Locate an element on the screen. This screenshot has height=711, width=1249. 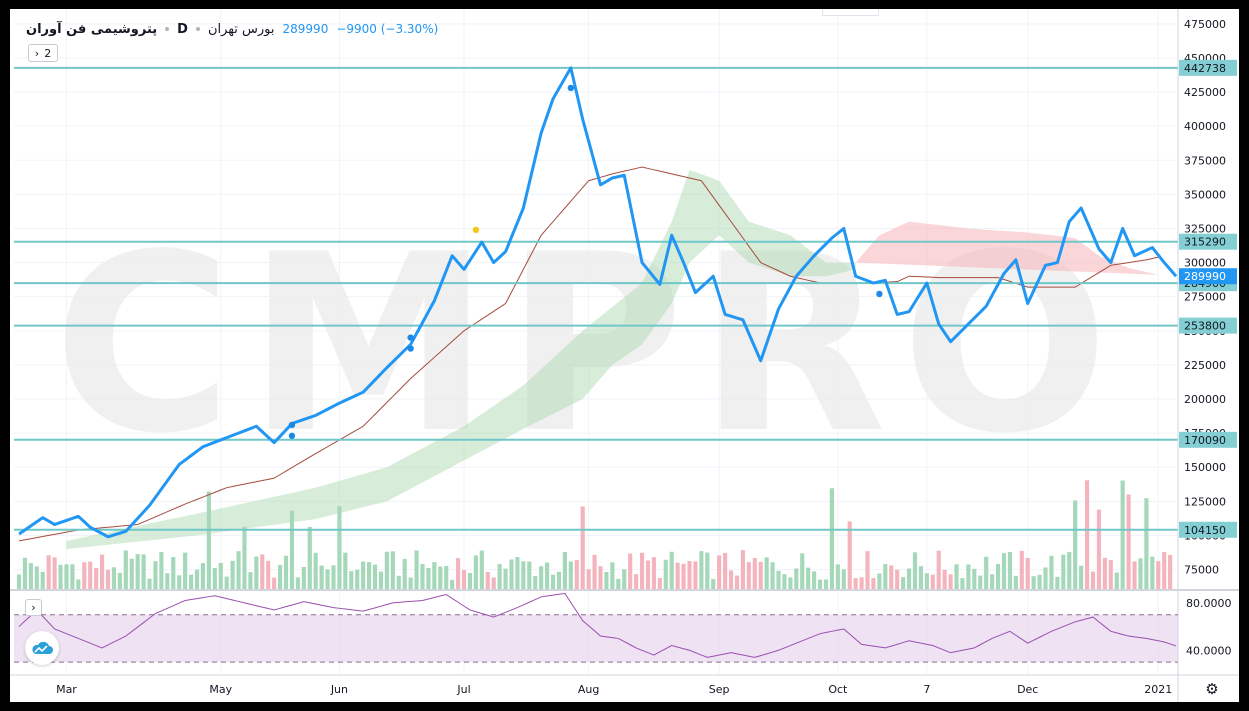
level-price-tag: 104150 is located at coordinates (1208, 529).